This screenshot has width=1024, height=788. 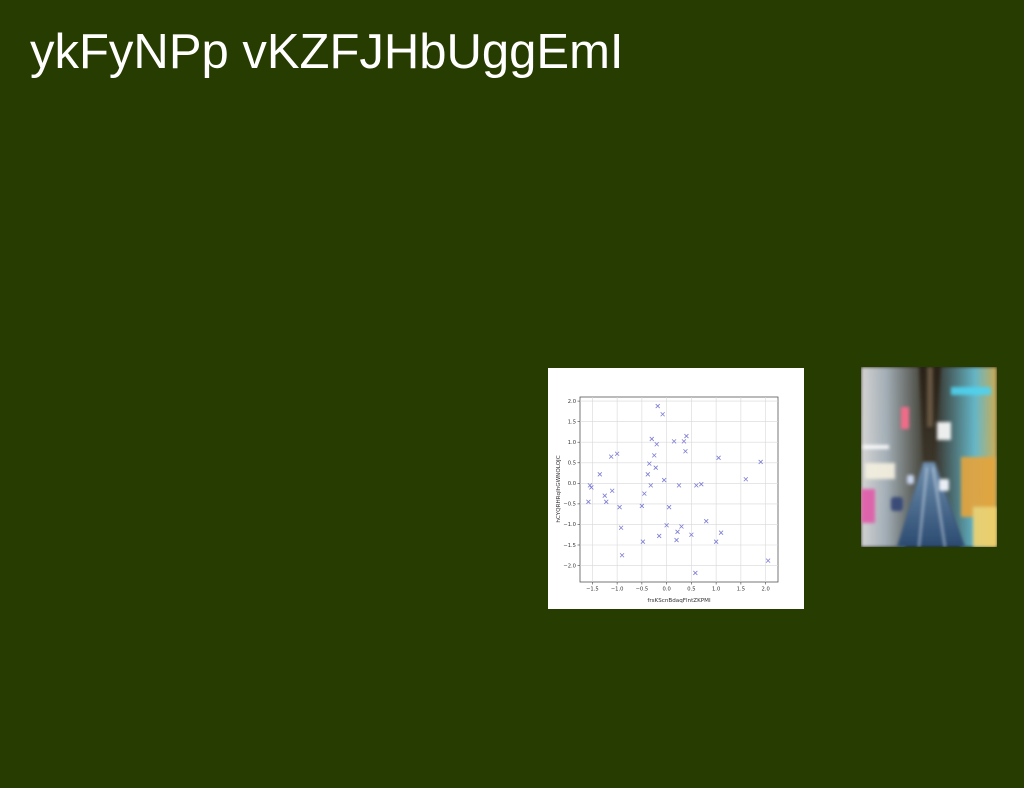 I want to click on page-title: ykFyNPp vKZFJHbUggEmI, so click(x=327, y=52).